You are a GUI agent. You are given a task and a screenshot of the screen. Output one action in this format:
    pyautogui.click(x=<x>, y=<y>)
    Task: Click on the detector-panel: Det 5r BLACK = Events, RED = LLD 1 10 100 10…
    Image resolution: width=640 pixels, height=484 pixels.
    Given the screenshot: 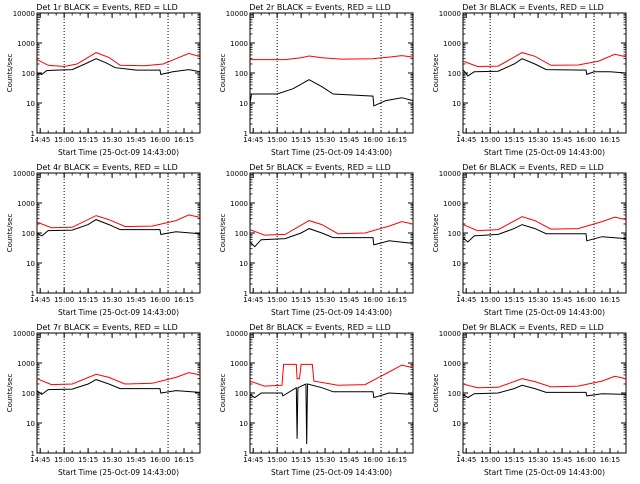 What is the action you would take?
    pyautogui.click(x=316, y=240)
    